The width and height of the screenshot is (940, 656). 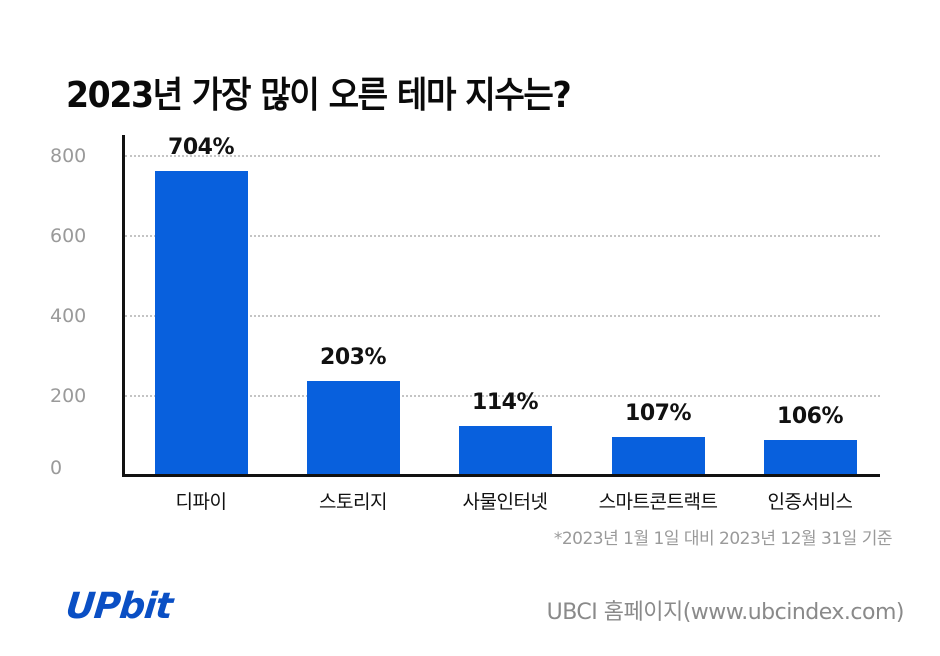 I want to click on x-category-label: 사물인터넷, so click(x=505, y=502).